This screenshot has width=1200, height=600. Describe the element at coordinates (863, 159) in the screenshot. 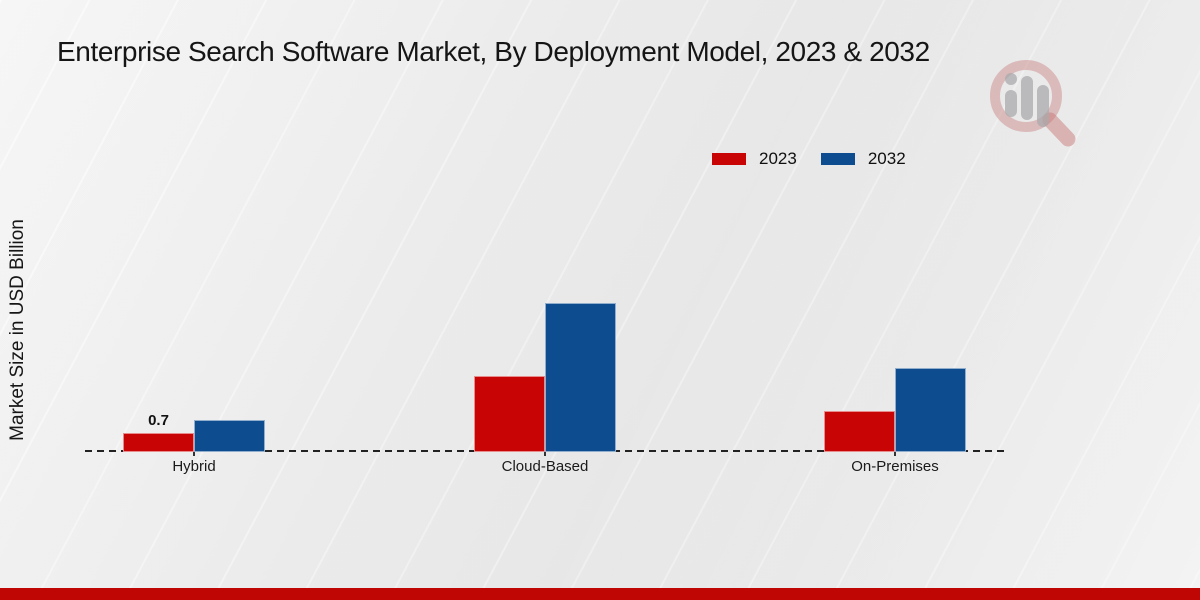

I see `legend-item-2032: 2032` at that location.